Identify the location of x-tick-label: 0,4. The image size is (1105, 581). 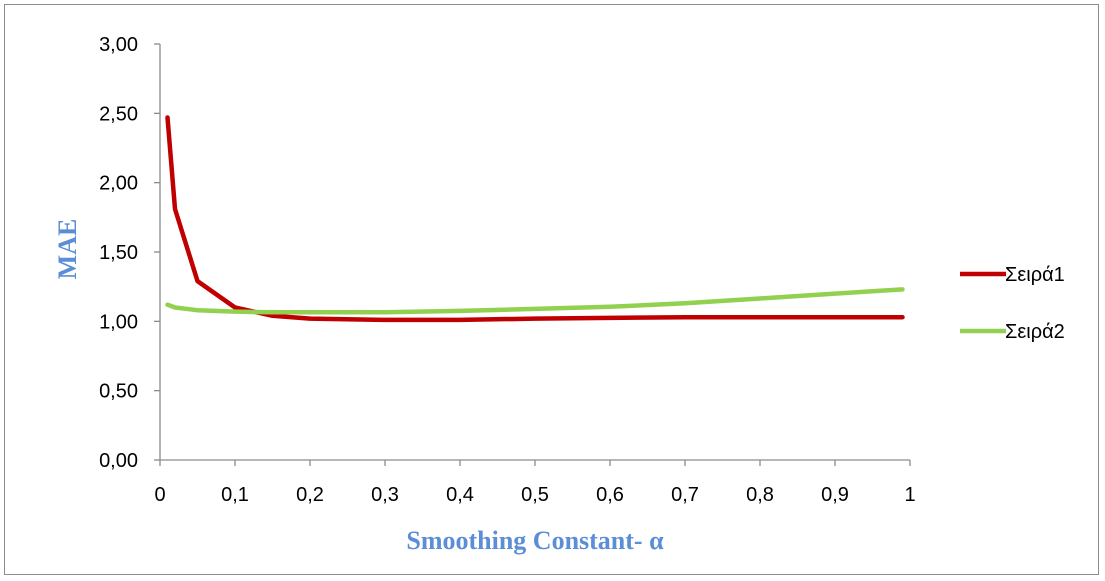
(460, 495).